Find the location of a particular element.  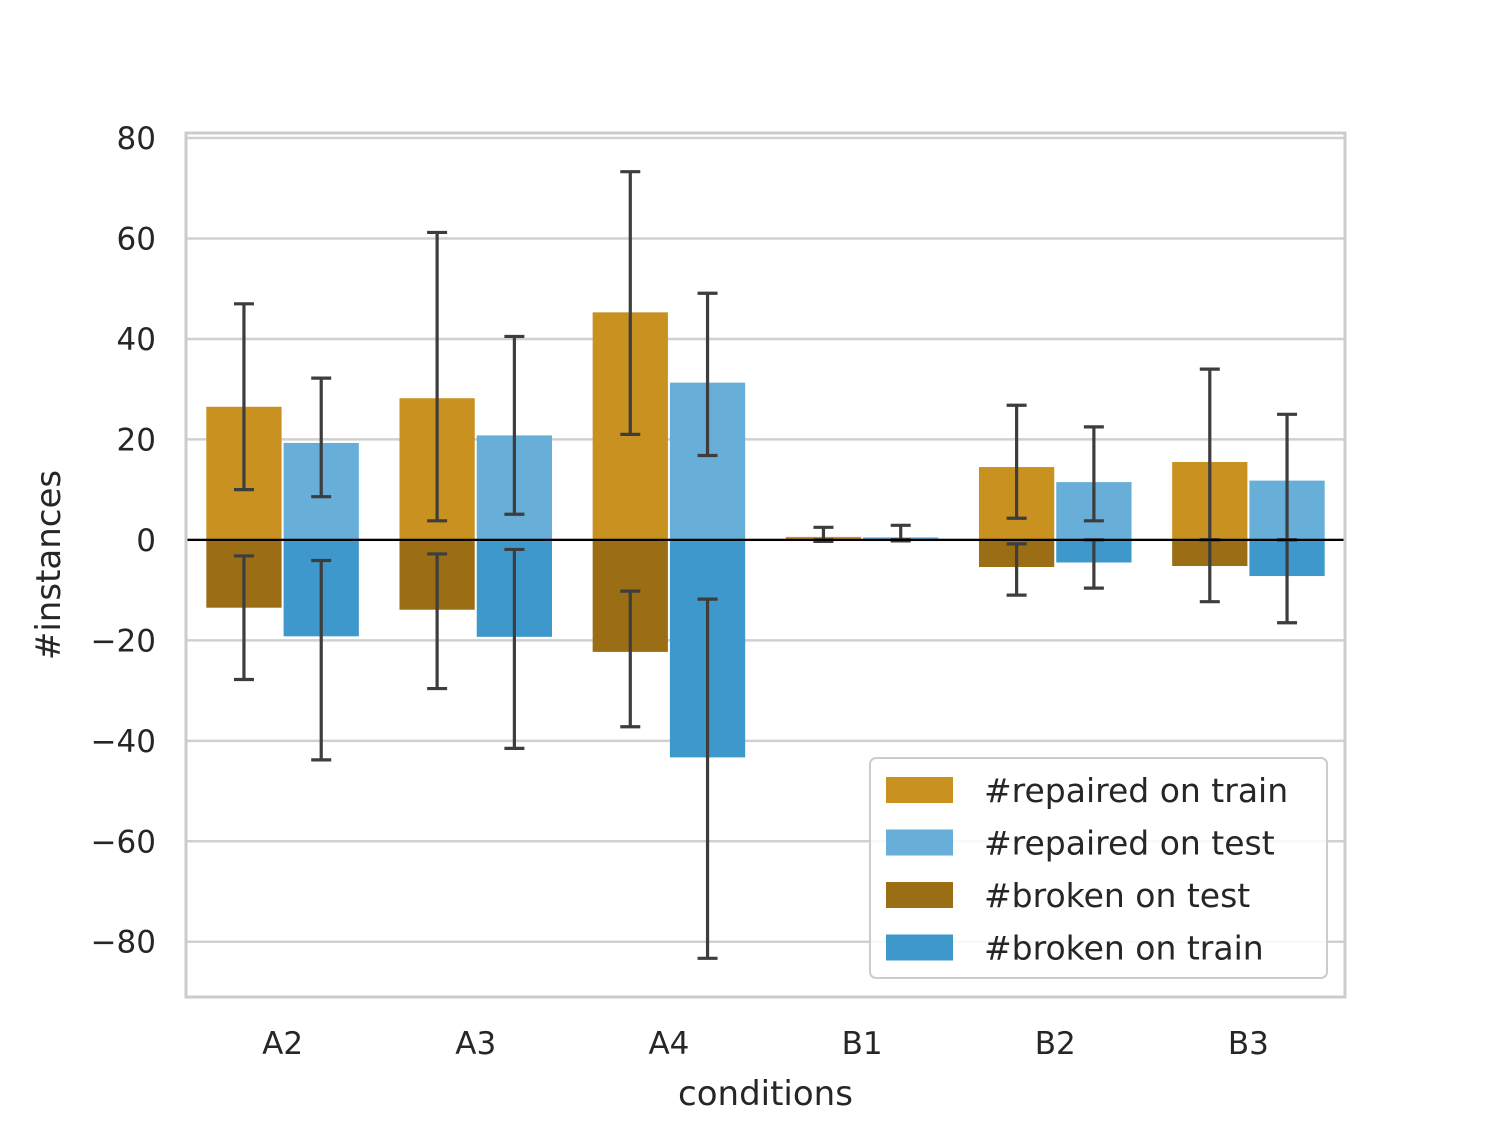

y-tick-label: 80 is located at coordinates (136, 139).